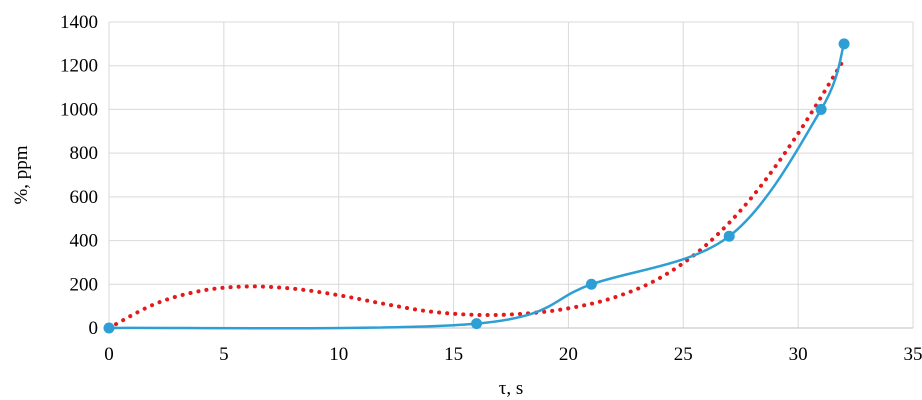  Describe the element at coordinates (79, 22) in the screenshot. I see `y-tick-label: 1400` at that location.